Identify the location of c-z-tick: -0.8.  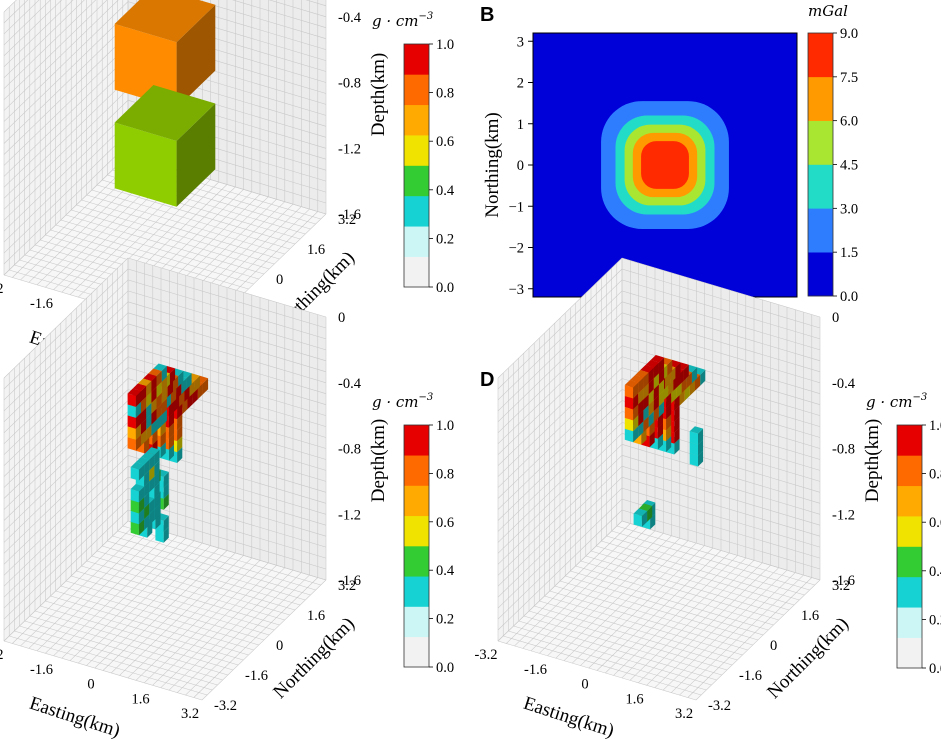
(349, 450).